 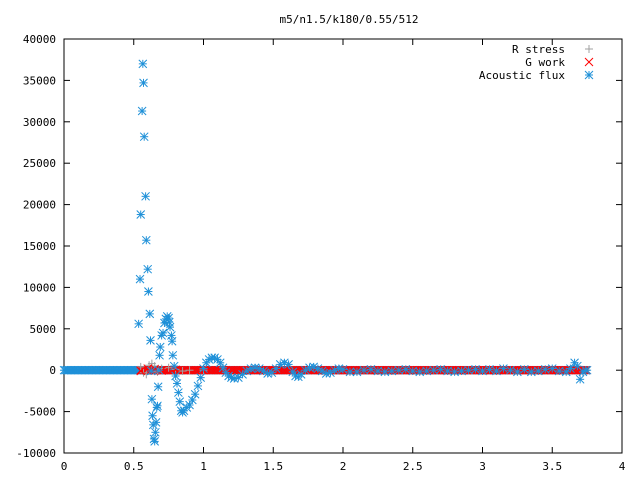 I want to click on y-tick-label: 5000, so click(x=43, y=329).